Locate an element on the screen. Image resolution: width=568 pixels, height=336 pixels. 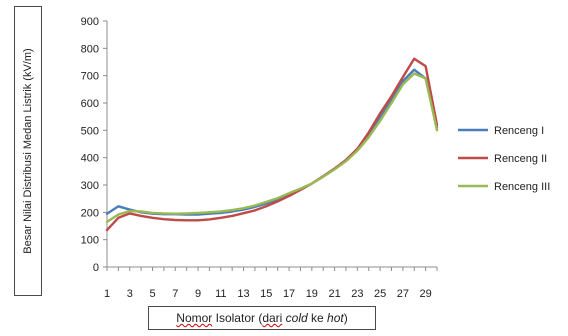
x-tick-label: 21 is located at coordinates (334, 294).